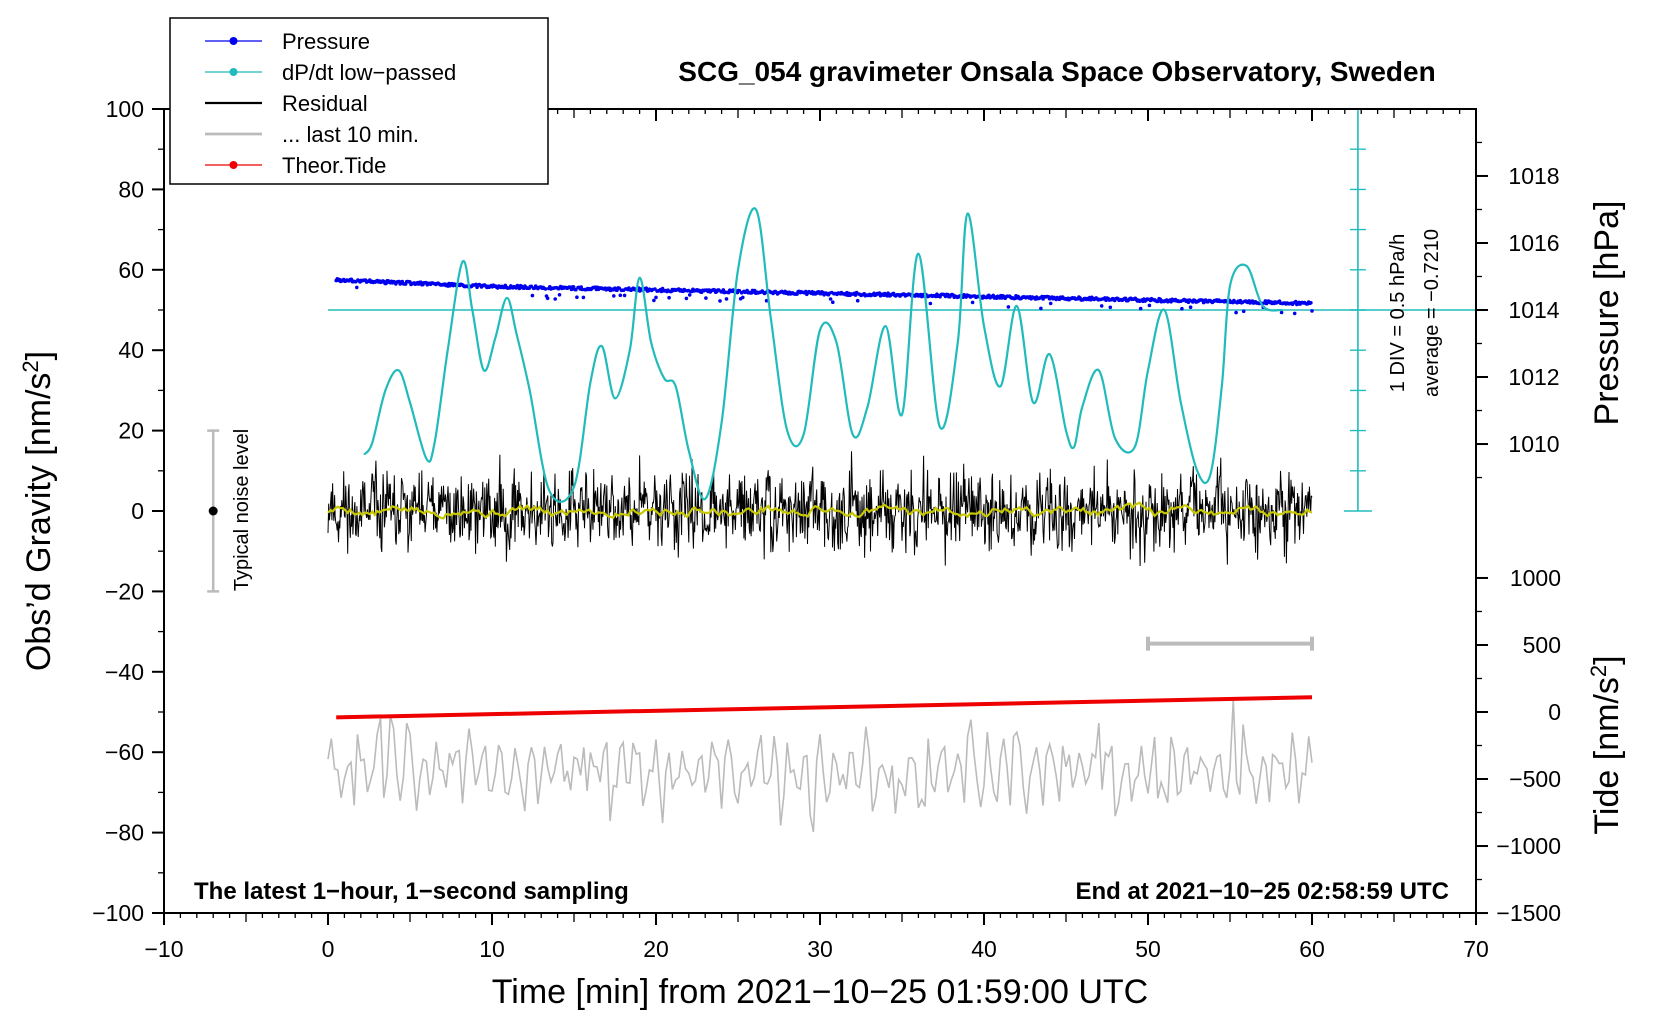 This screenshot has width=1660, height=1020. What do you see at coordinates (1148, 949) in the screenshot?
I see `x-tick-label: 50` at bounding box center [1148, 949].